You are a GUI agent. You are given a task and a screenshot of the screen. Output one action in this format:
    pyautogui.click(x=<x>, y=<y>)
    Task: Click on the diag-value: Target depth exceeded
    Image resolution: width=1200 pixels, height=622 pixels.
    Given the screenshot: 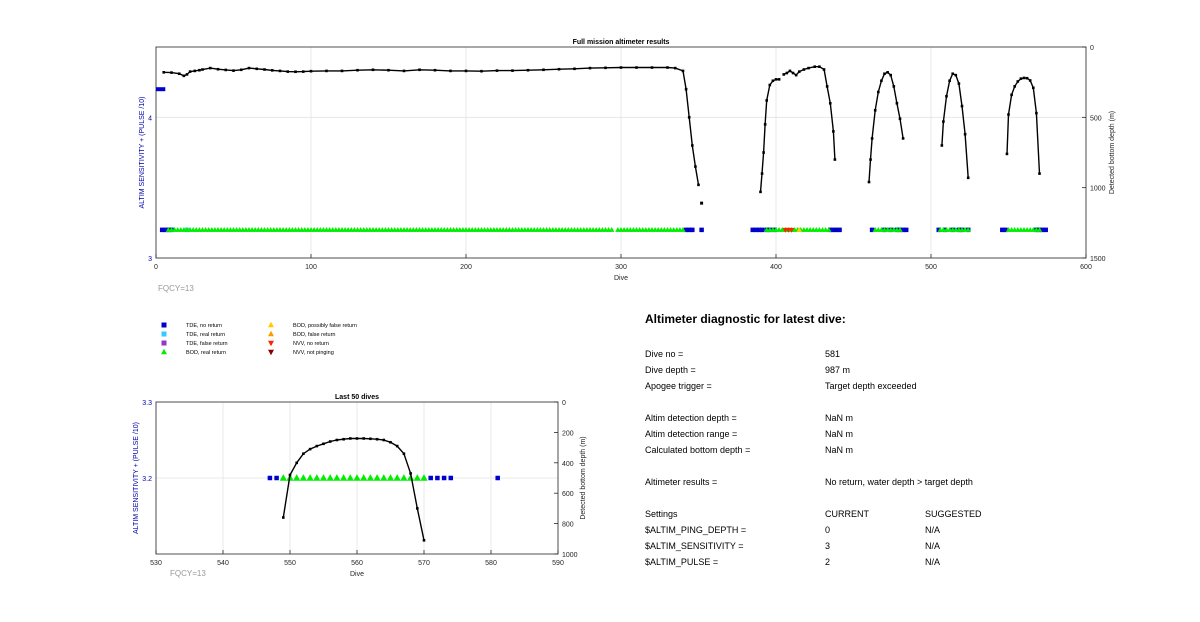 What is the action you would take?
    pyautogui.click(x=871, y=386)
    